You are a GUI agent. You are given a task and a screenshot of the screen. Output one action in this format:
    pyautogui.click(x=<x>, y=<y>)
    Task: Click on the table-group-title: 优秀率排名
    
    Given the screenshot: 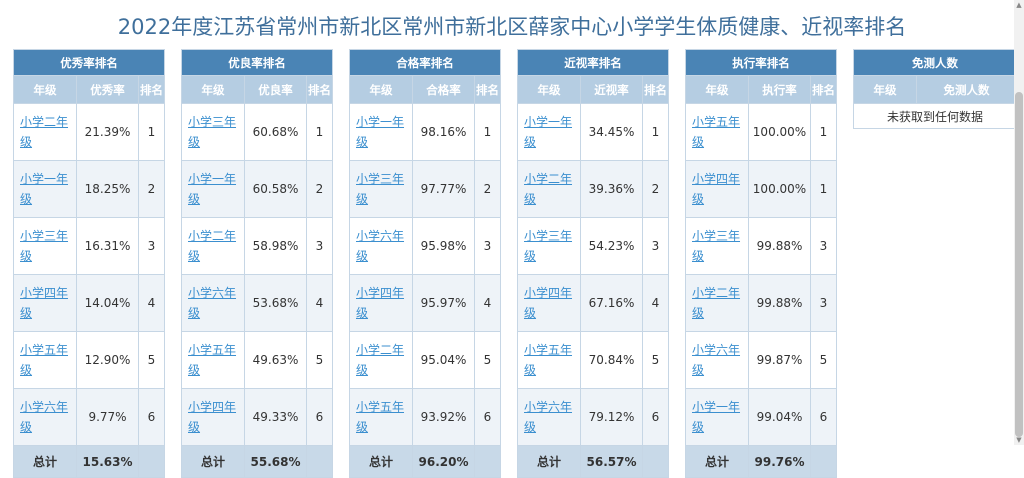 What is the action you would take?
    pyautogui.click(x=89, y=62)
    